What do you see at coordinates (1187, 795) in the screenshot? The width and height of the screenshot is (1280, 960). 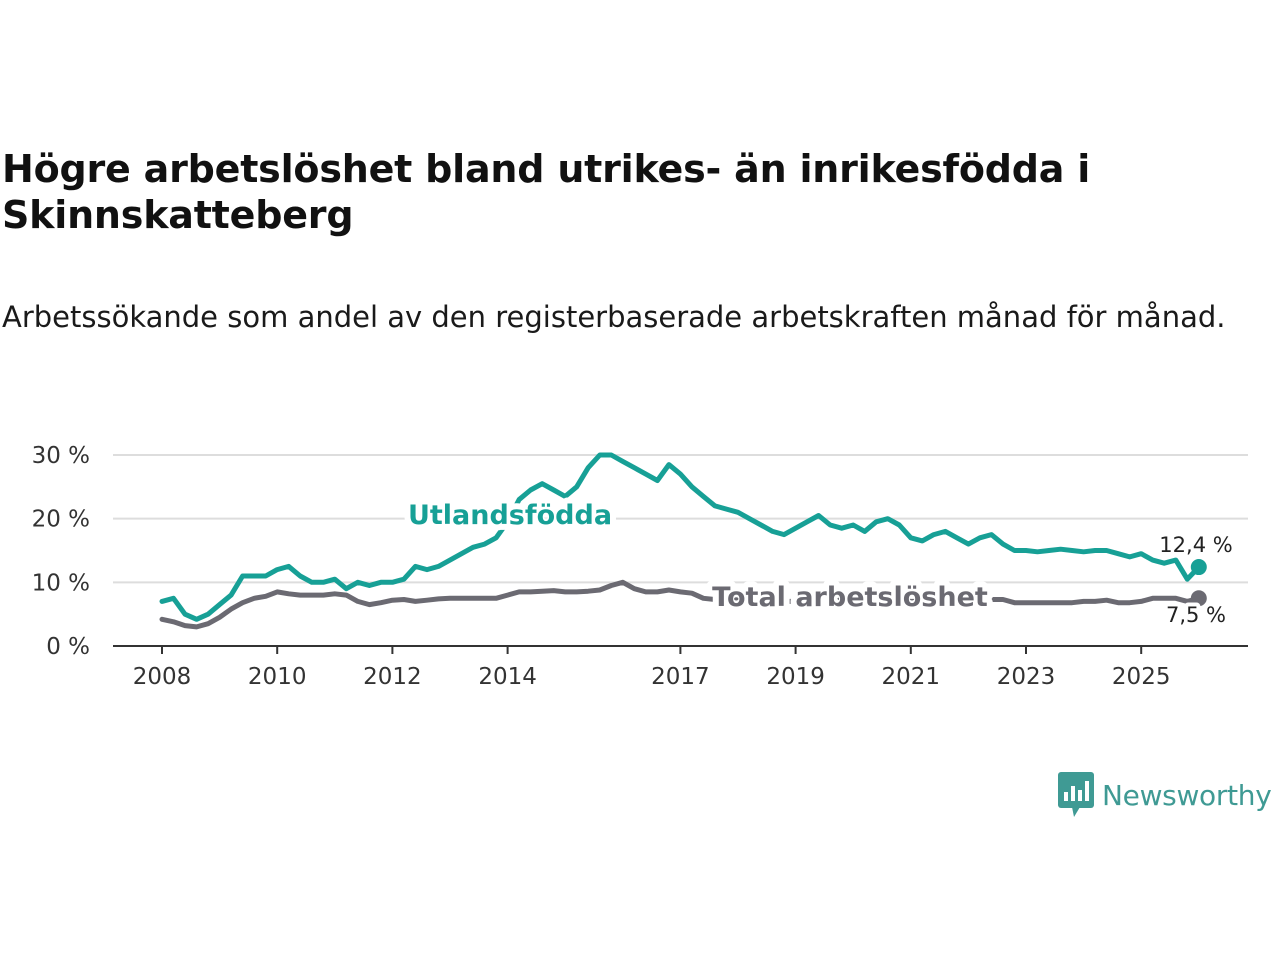 I see `brand-name: Newsworthy` at bounding box center [1187, 795].